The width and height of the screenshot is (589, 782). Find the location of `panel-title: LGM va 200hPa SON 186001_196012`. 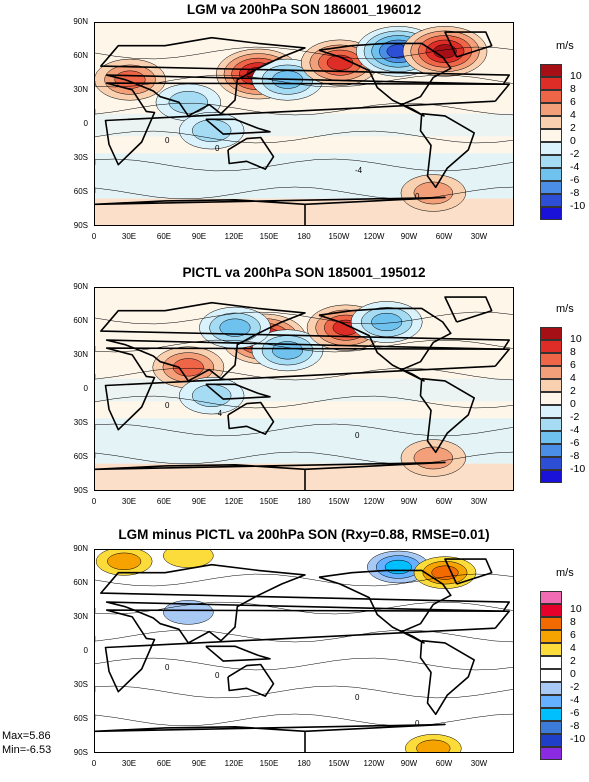

panel-title: LGM va 200hPa SON 186001_196012 is located at coordinates (304, 9).